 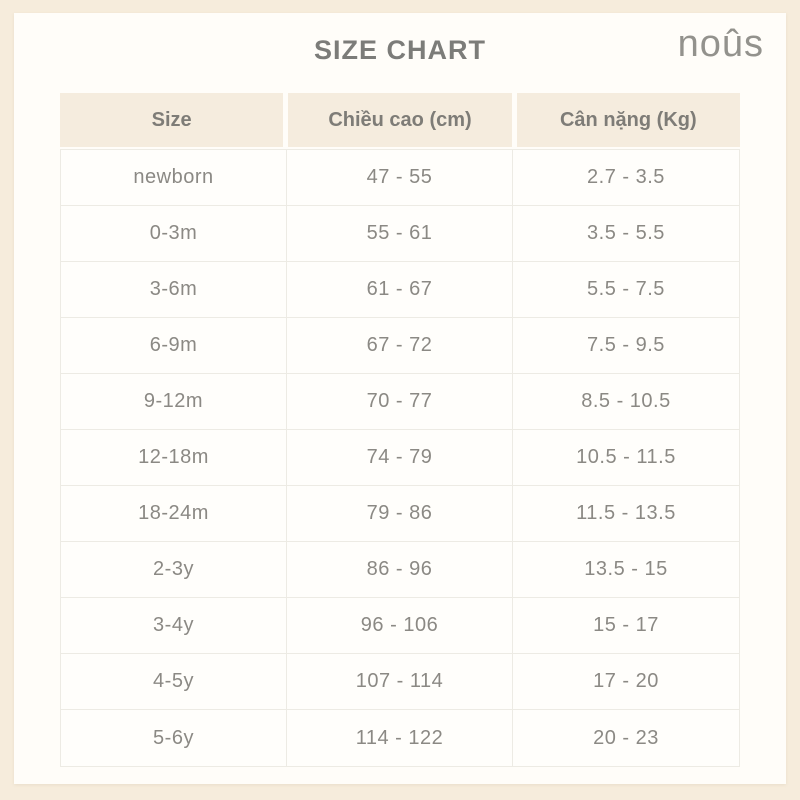 I want to click on weight-cell: 10.5 - 11.5, so click(x=626, y=457).